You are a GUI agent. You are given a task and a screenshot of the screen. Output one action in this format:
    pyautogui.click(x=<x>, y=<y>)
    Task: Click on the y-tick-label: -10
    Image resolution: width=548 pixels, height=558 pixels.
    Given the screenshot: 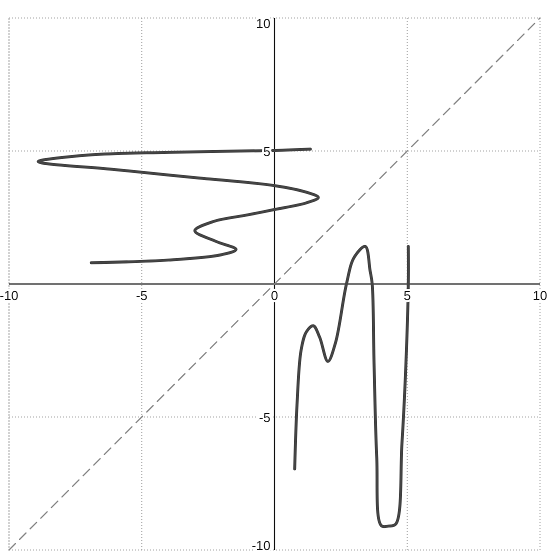 What is the action you would take?
    pyautogui.click(x=261, y=545)
    